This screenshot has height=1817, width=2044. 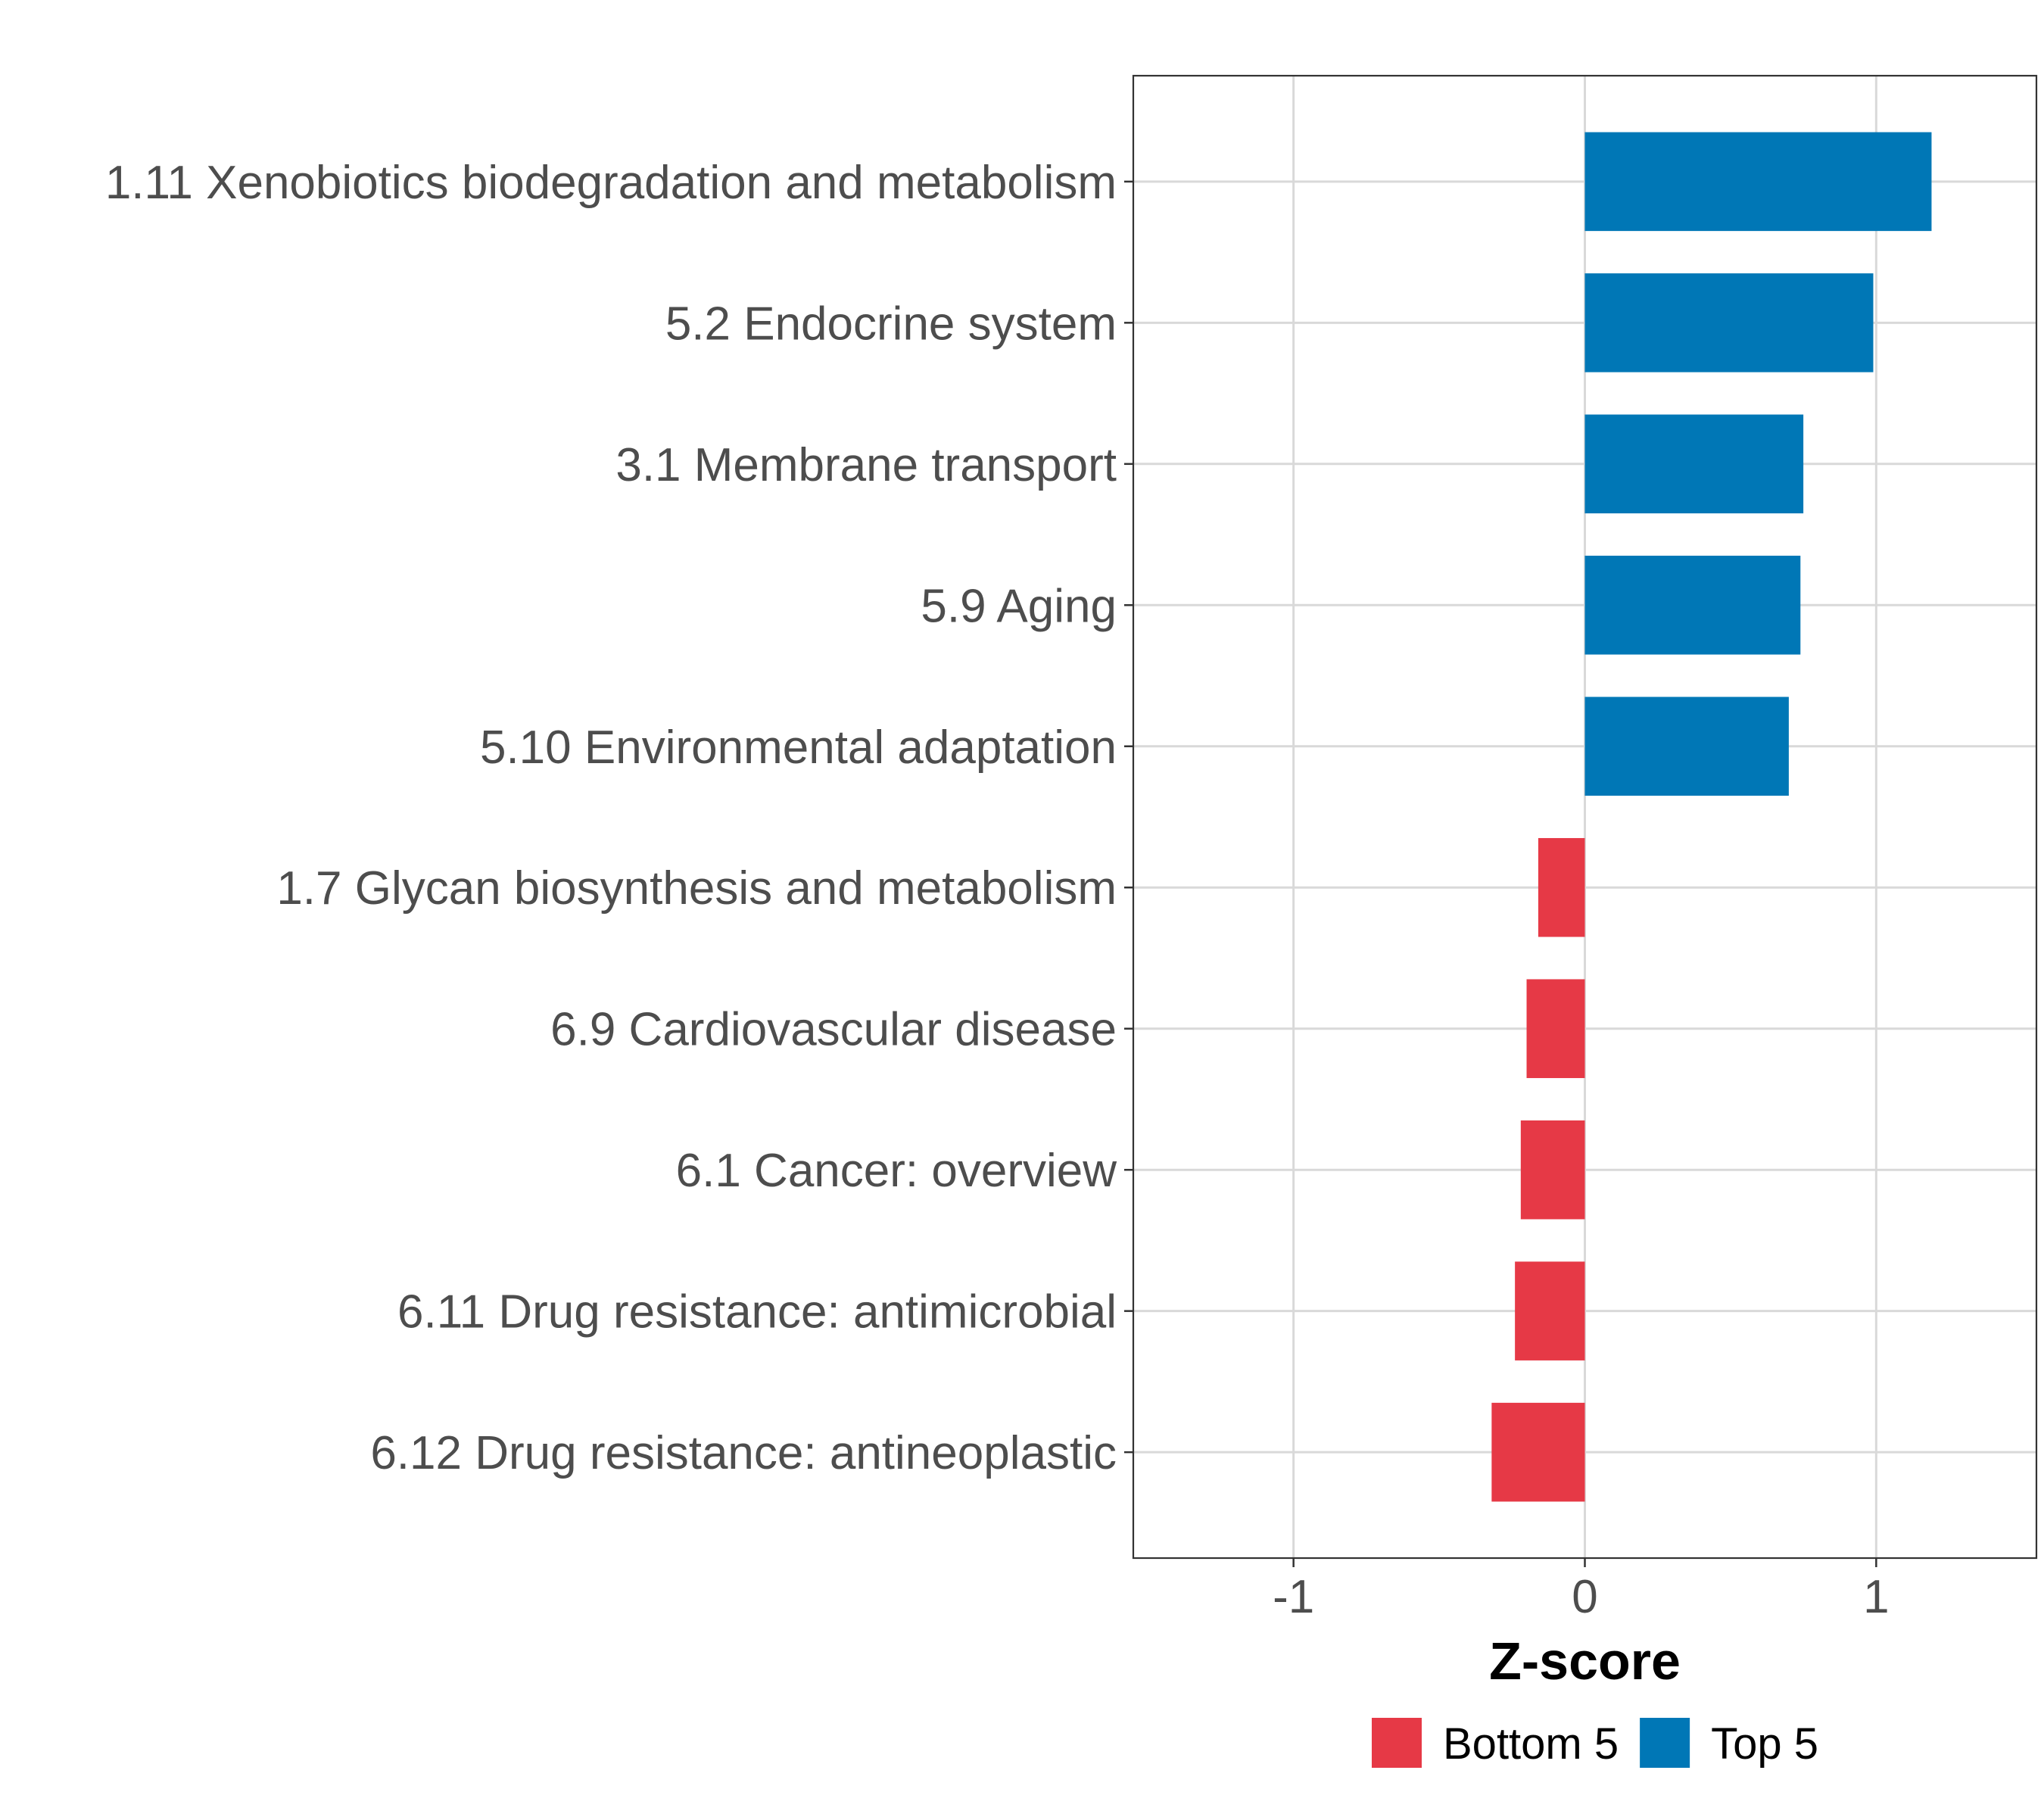 What do you see at coordinates (1876, 1597) in the screenshot?
I see `x-tick-label: 1` at bounding box center [1876, 1597].